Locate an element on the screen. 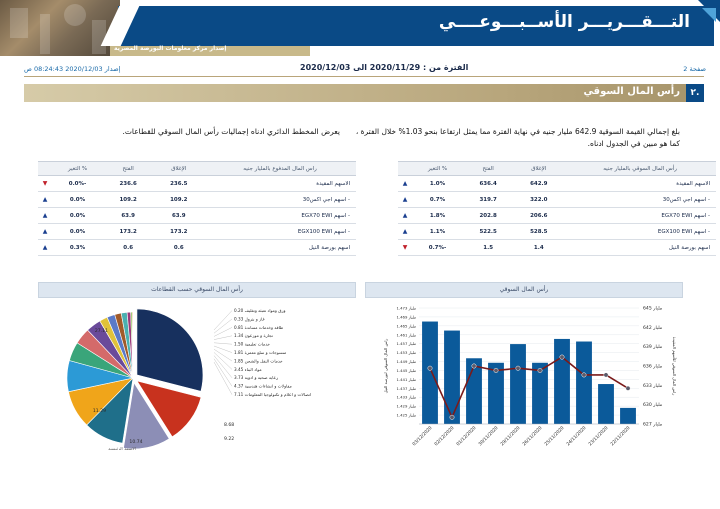 The width and height of the screenshot is (720, 509). header-banner is located at coordinates (416, 26).